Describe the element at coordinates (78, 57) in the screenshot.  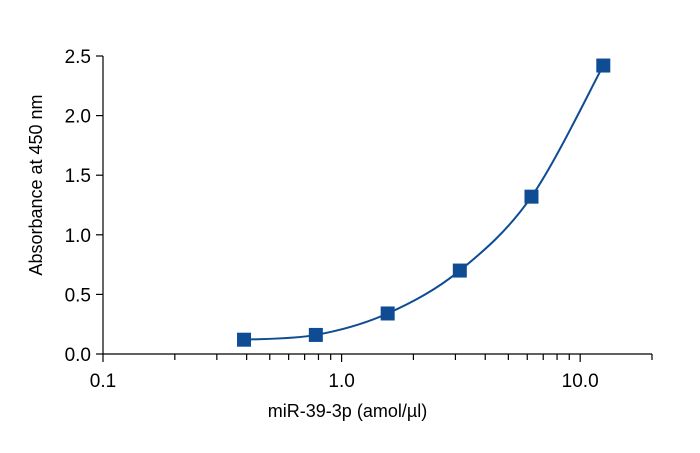
I see `y-tick-label: 2.5` at that location.